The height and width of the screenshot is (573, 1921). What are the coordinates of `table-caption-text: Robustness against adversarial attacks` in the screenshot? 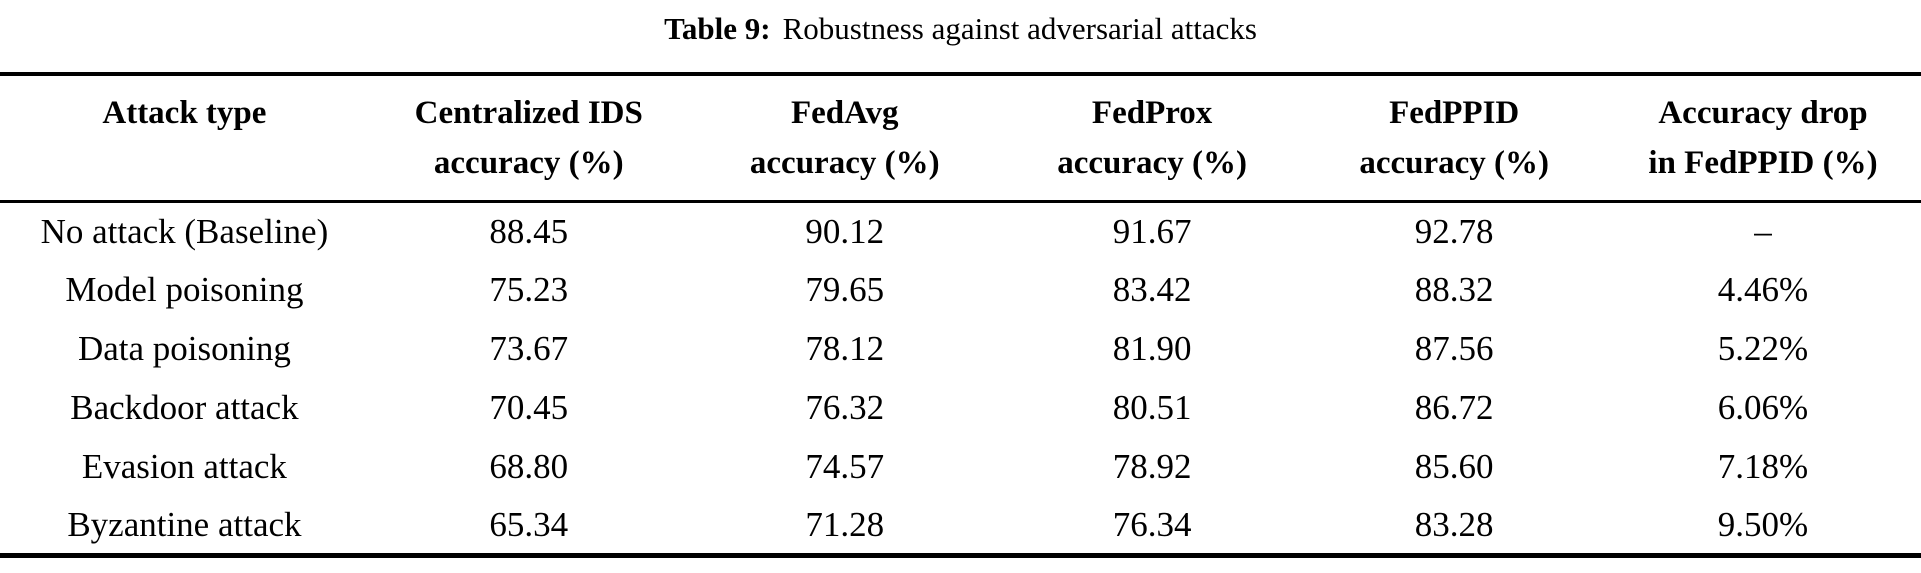 It's located at (1019, 28).